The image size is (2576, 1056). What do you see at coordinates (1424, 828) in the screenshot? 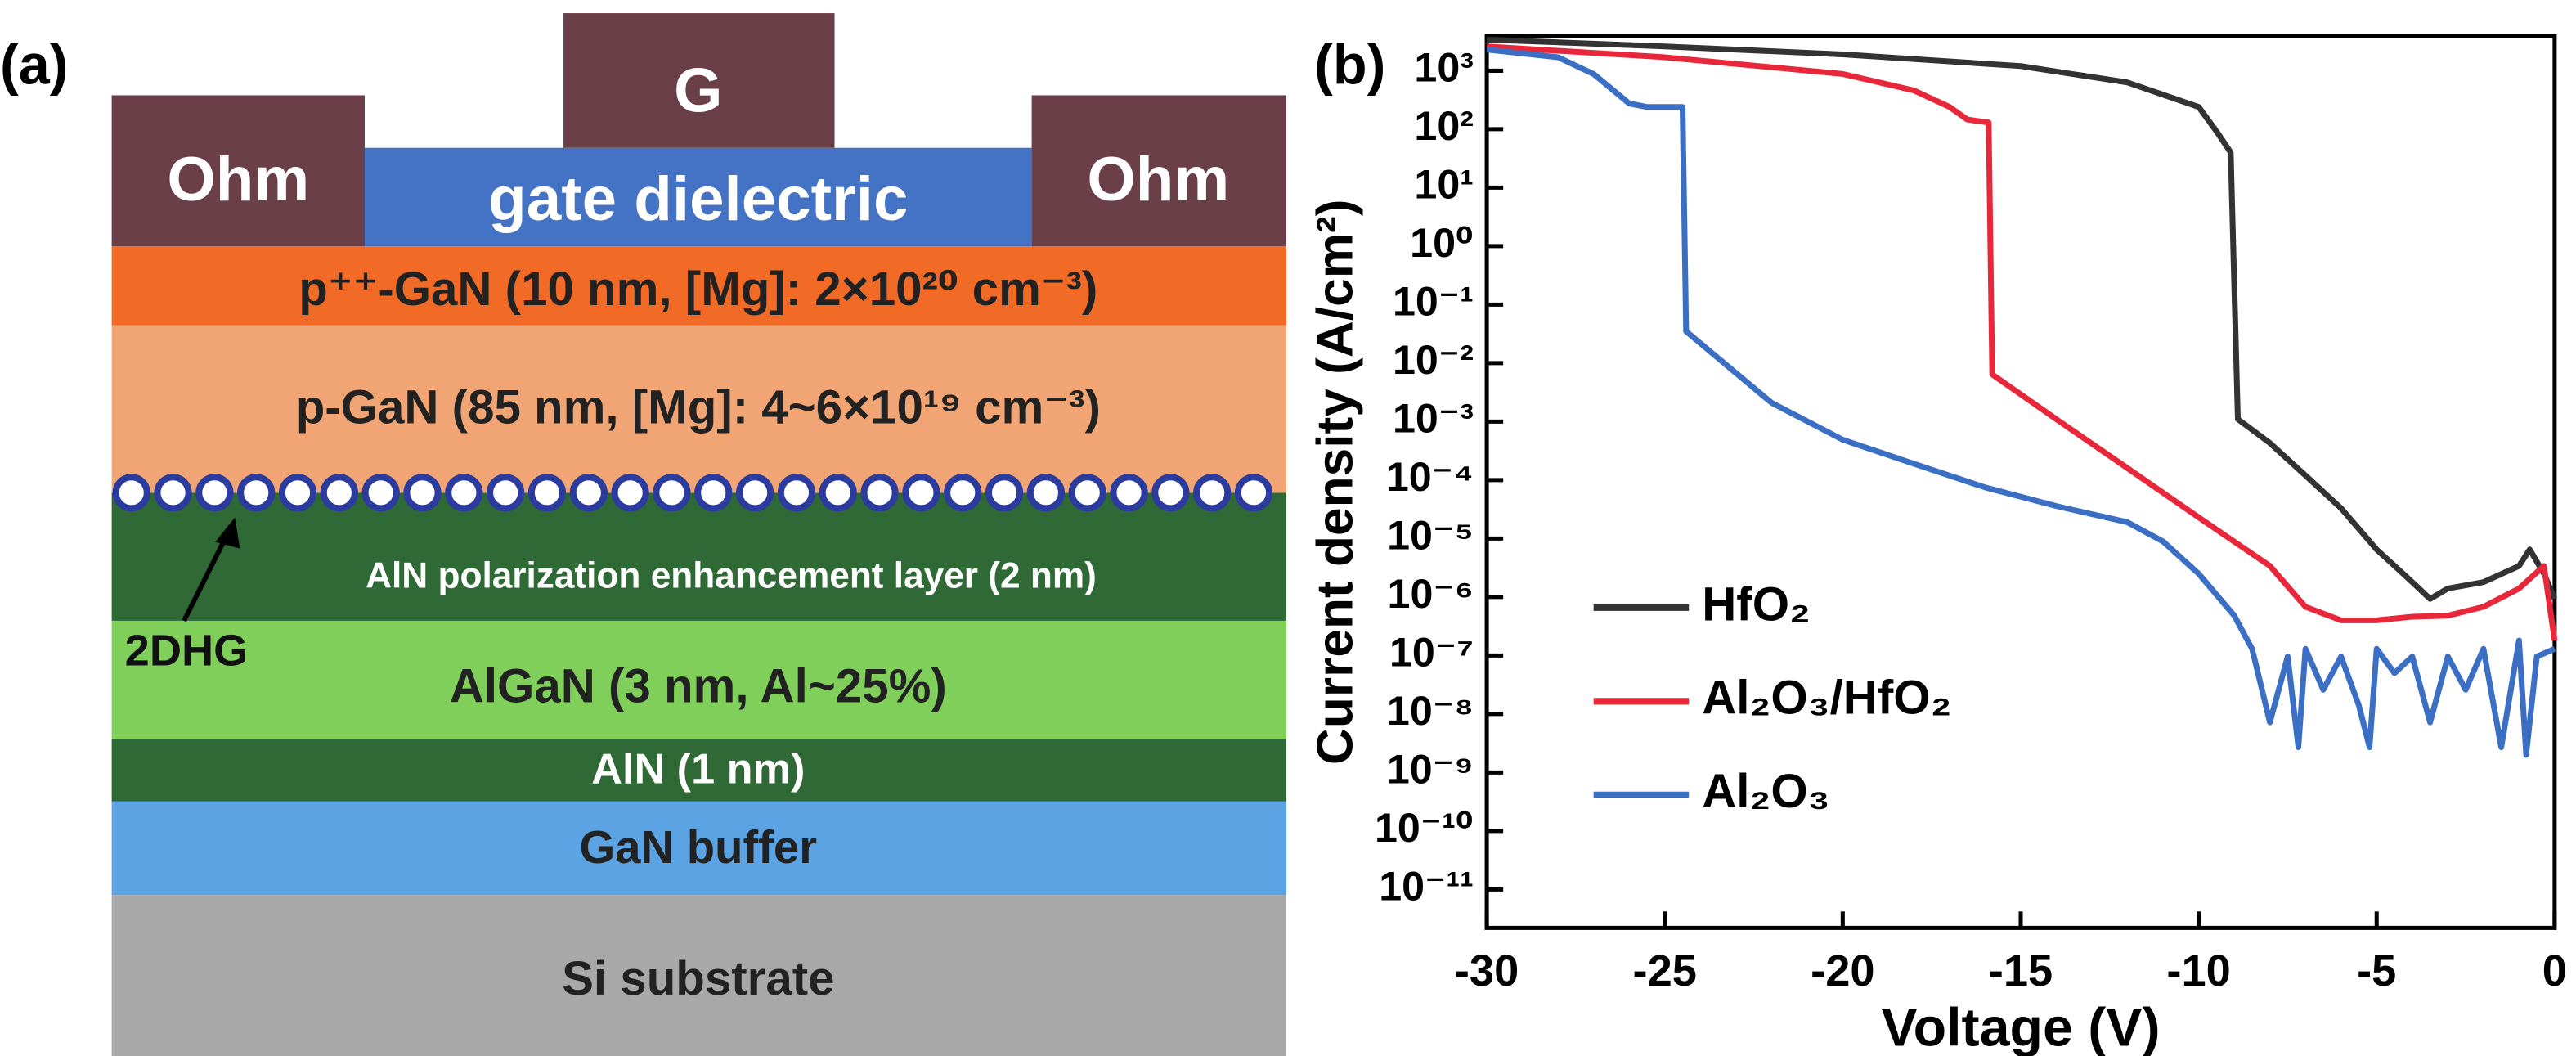
I see `y-tick-label: 10⁻¹⁰` at bounding box center [1424, 828].